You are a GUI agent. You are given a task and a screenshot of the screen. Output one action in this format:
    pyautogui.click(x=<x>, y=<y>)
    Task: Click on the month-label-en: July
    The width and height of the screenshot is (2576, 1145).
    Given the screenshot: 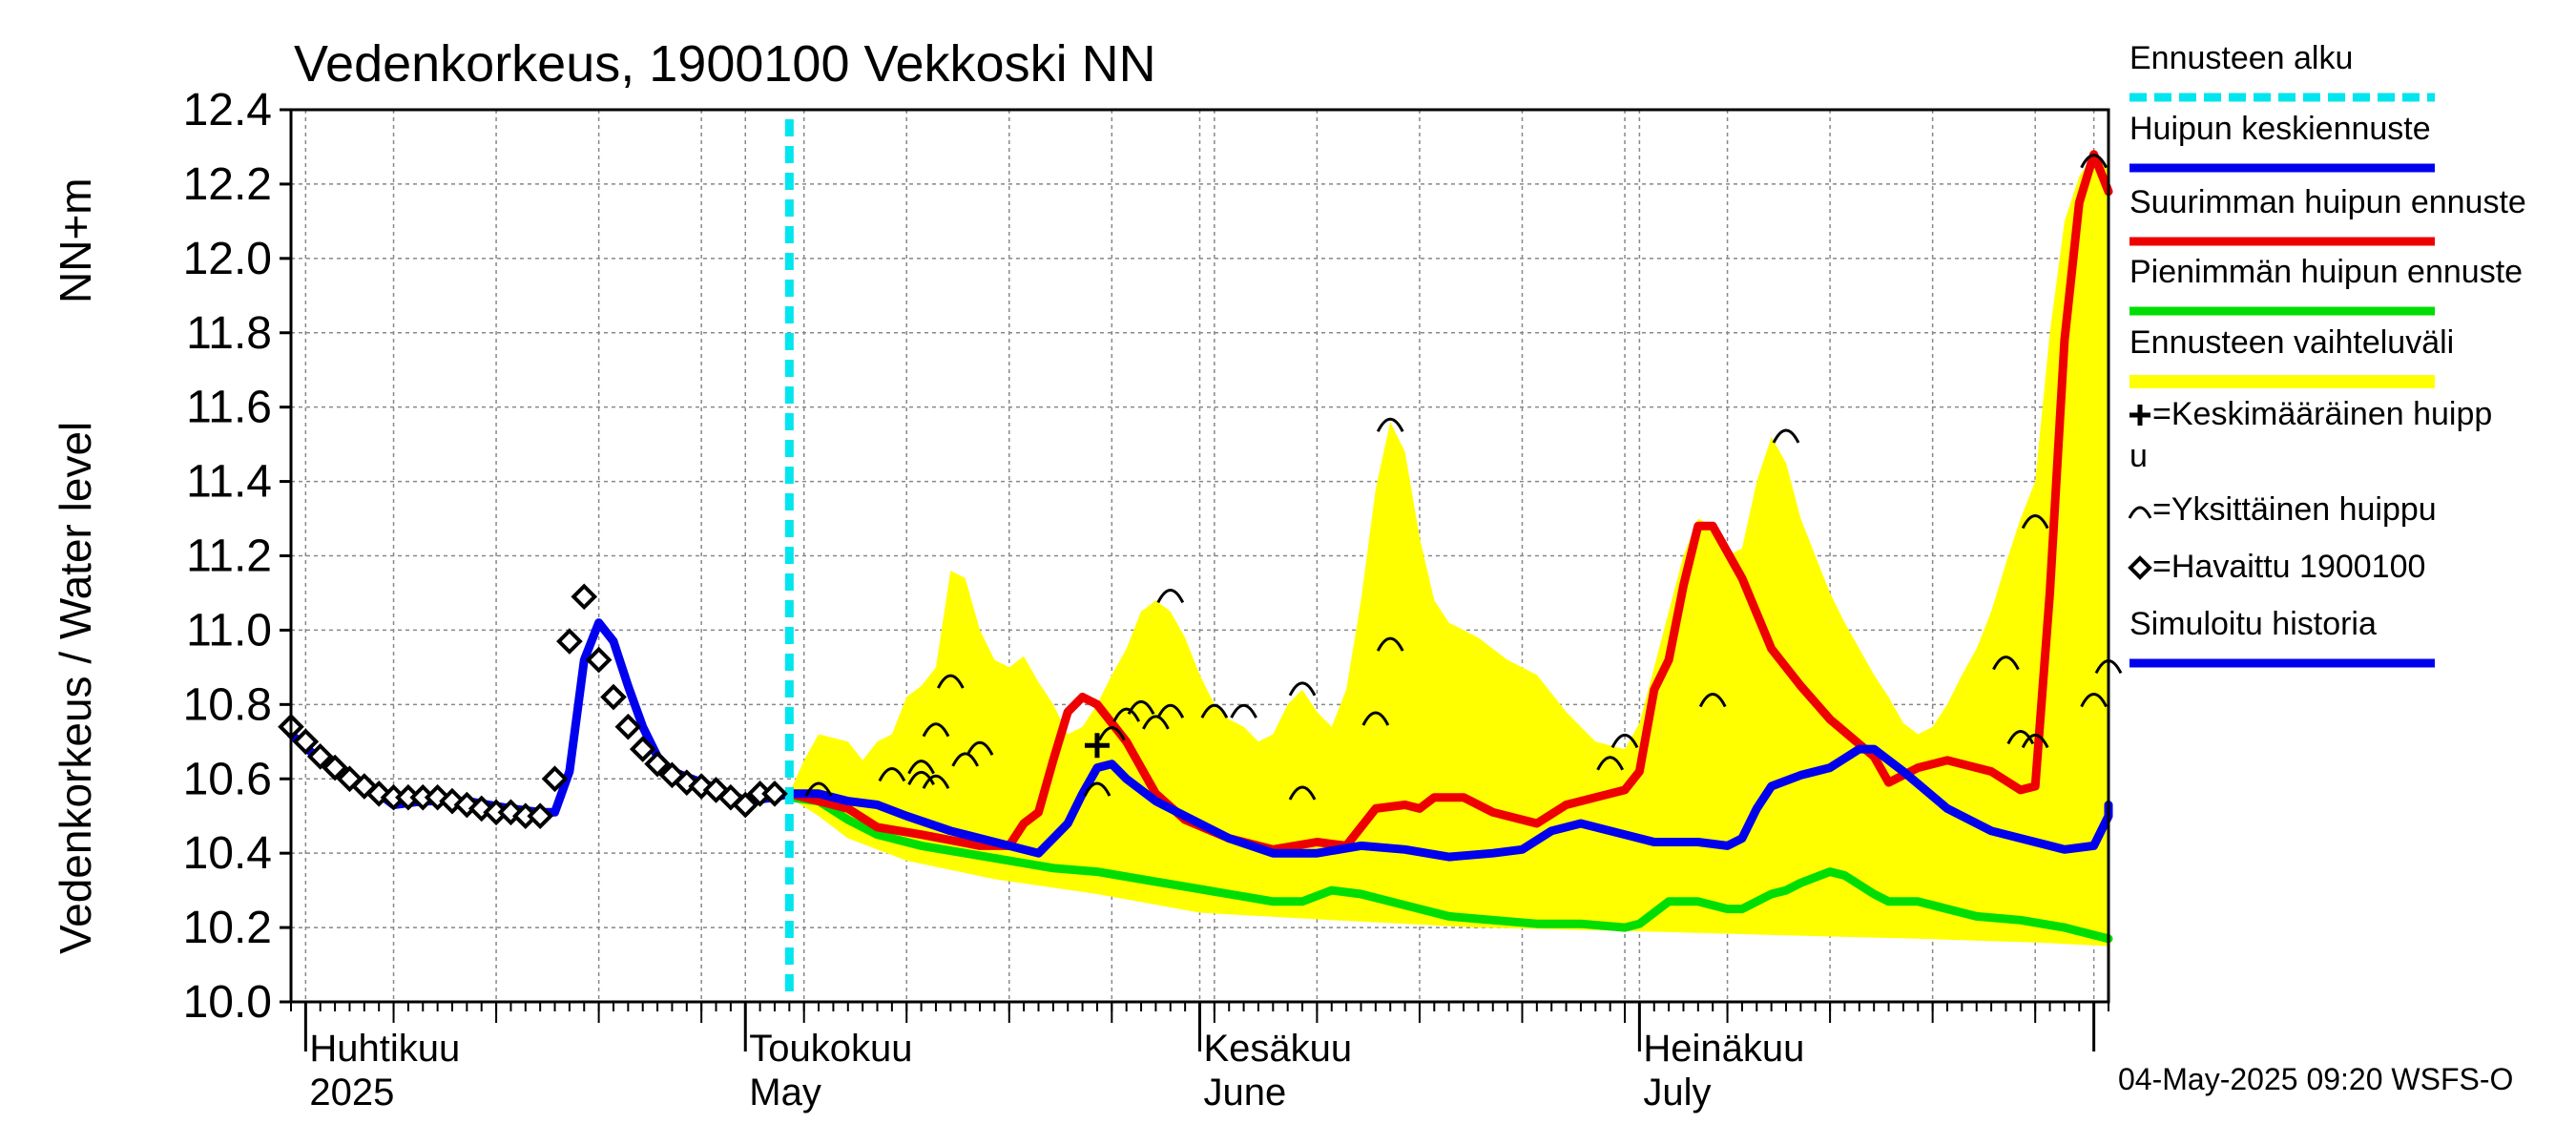 What is the action you would take?
    pyautogui.click(x=1677, y=1093)
    